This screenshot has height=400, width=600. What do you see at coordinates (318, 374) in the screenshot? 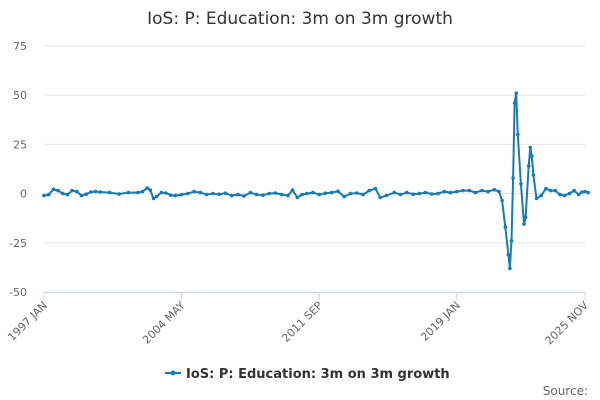
I see `legend-label: IoS: P: Education: 3m on 3m growth` at bounding box center [318, 374].